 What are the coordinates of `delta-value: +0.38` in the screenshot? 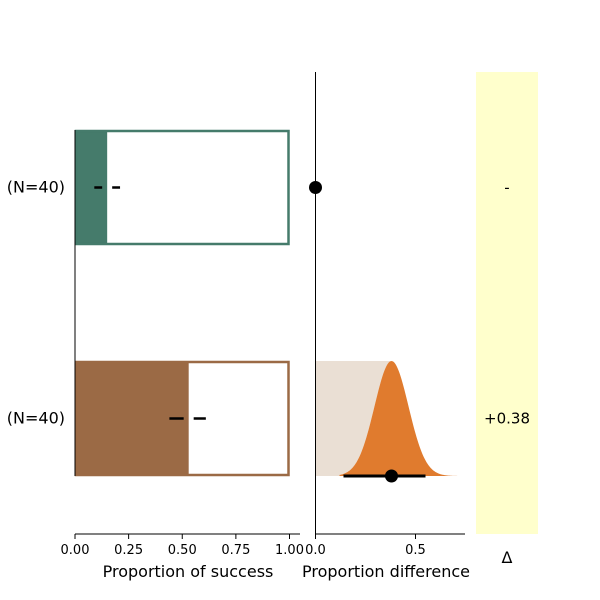 It's located at (507, 419).